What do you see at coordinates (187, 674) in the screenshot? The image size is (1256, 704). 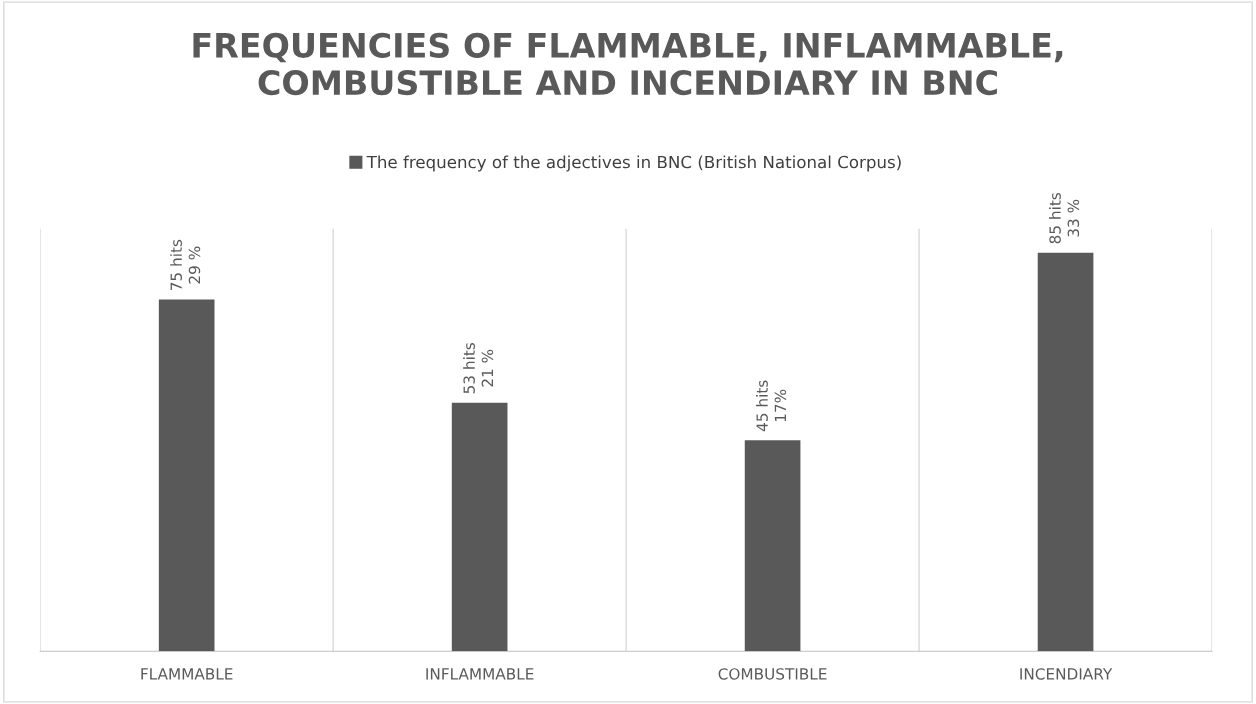 I see `x-tick-label: FLAMMABLE` at bounding box center [187, 674].